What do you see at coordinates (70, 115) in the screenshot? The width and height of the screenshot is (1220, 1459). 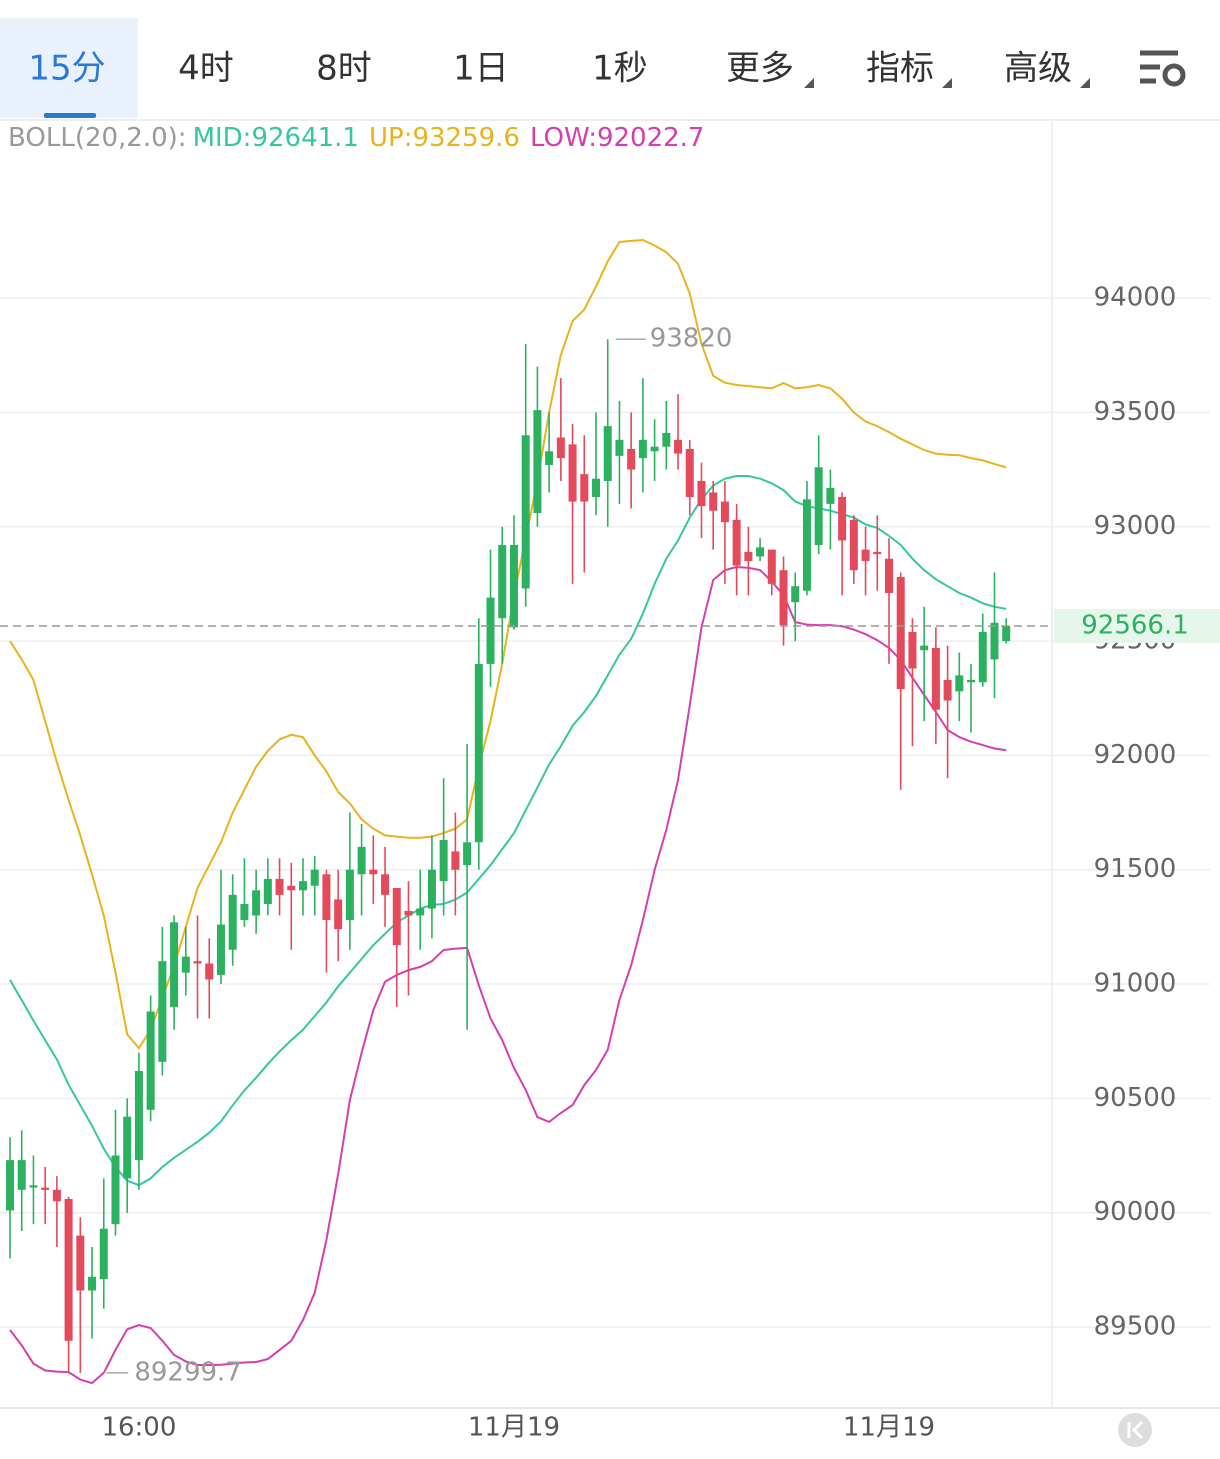 I see `active-tab-underline` at bounding box center [70, 115].